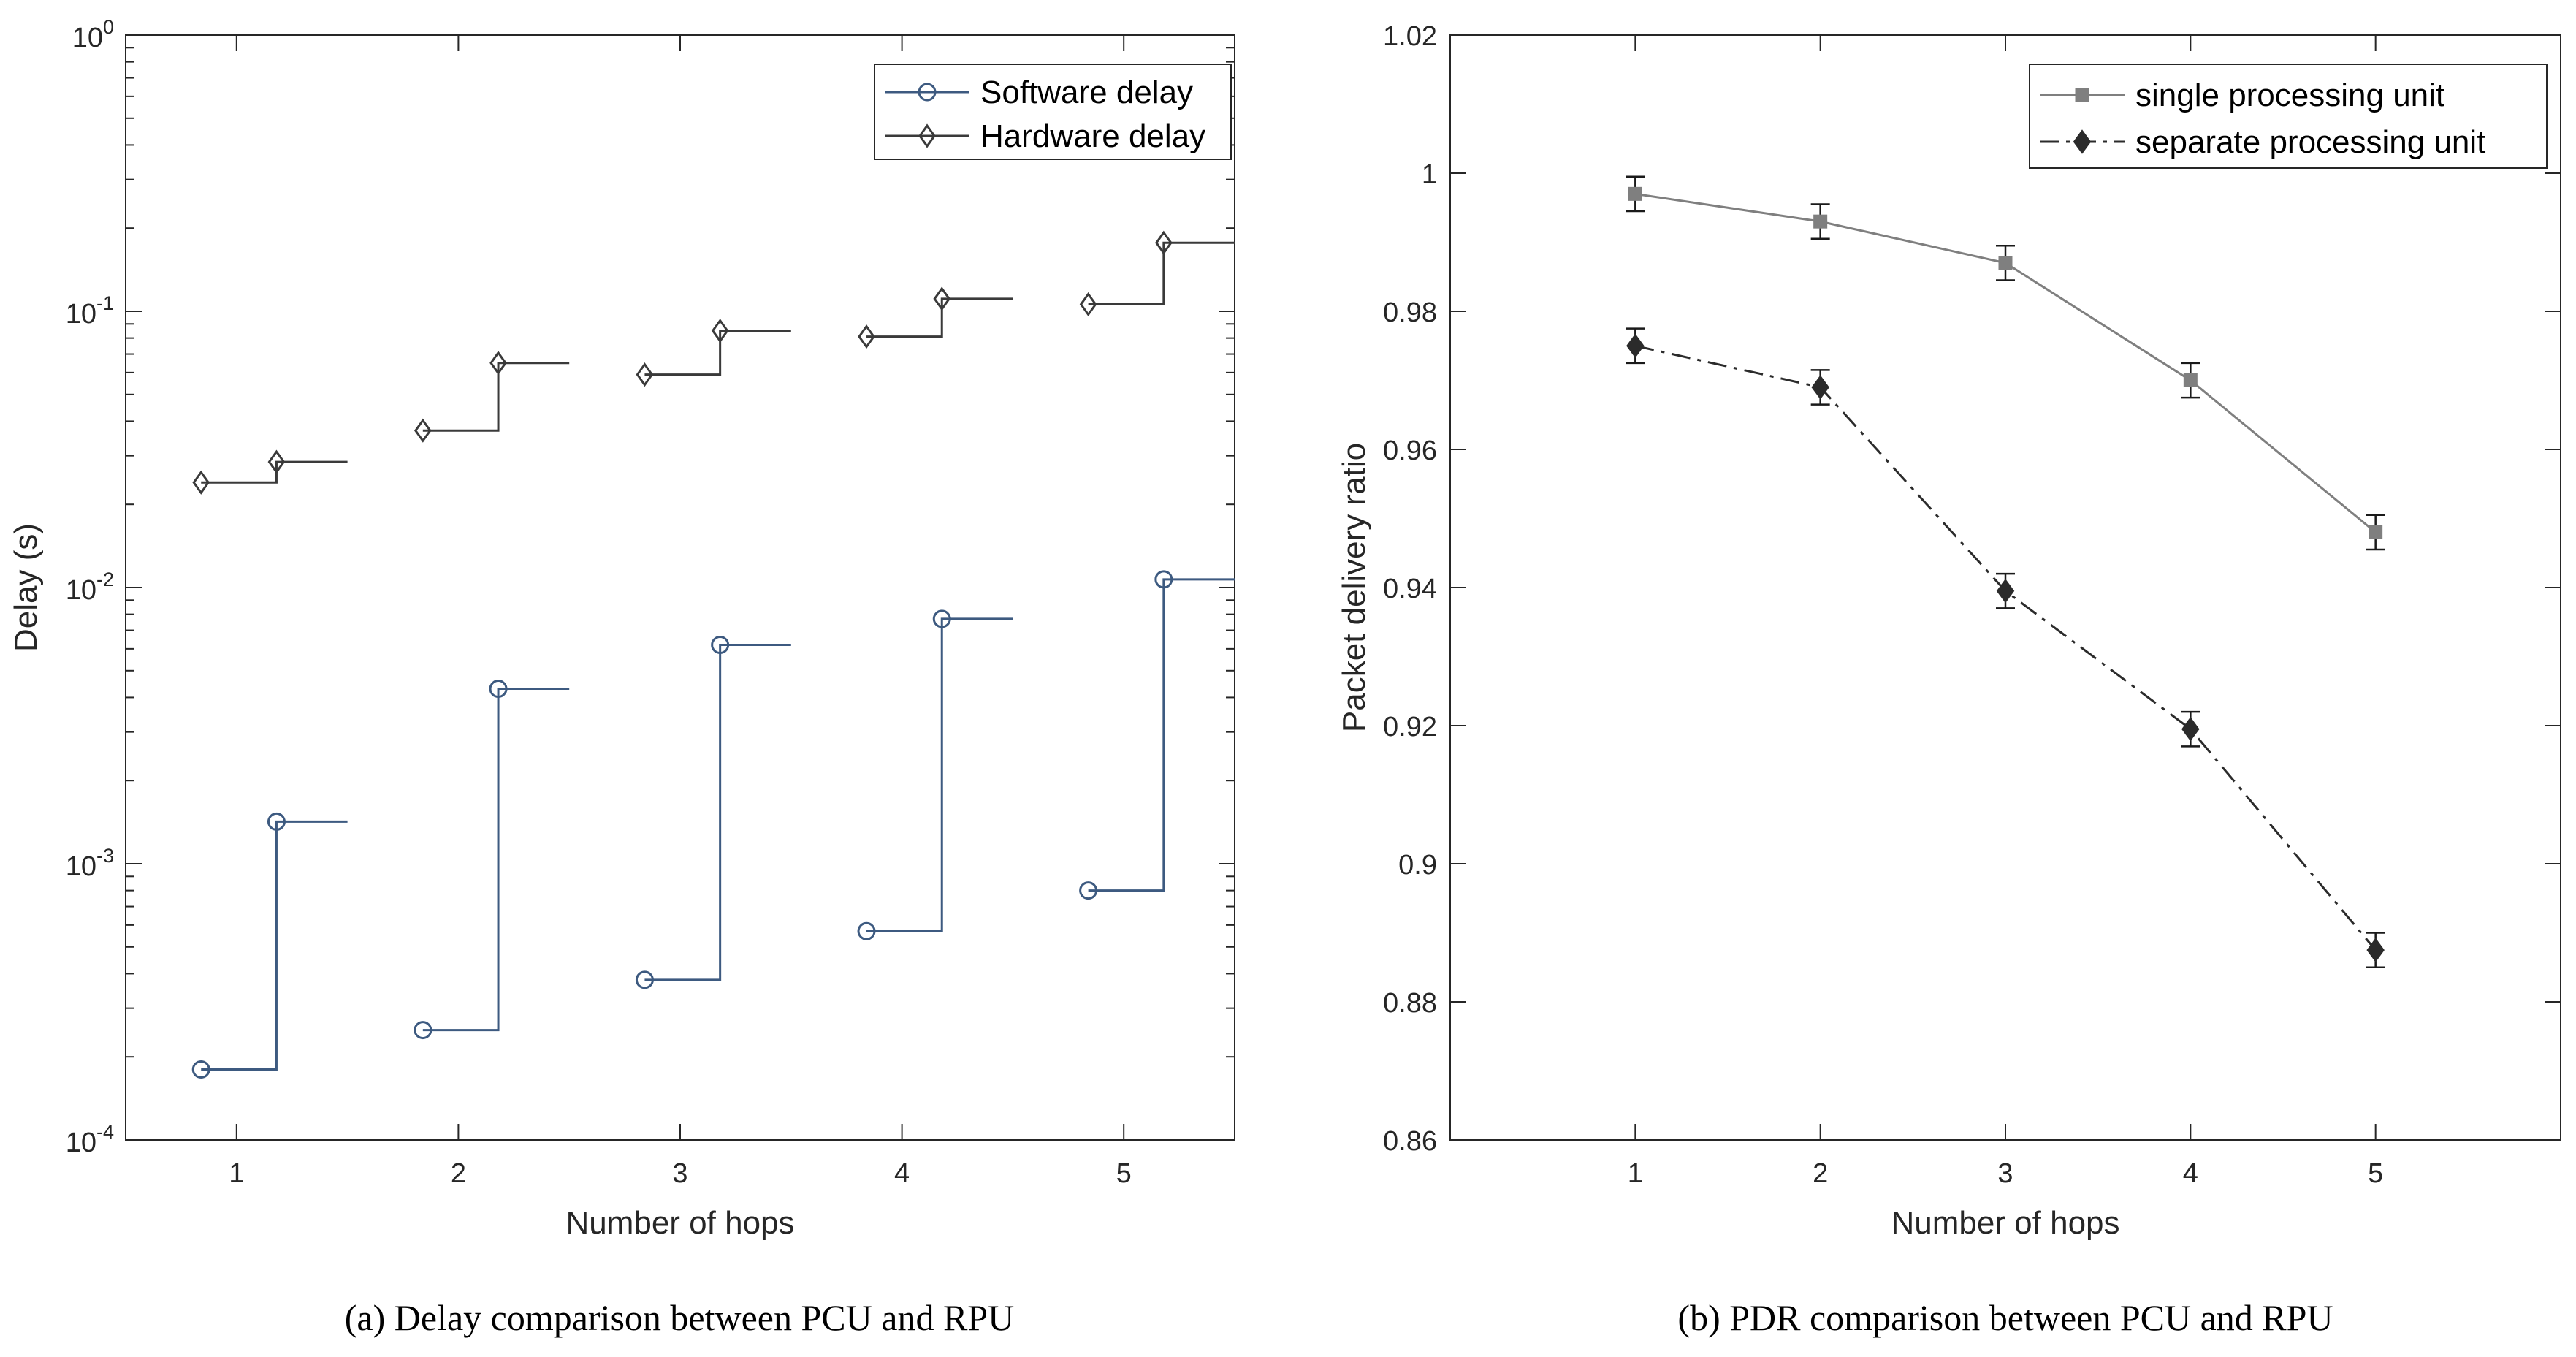 The height and width of the screenshot is (1357, 2576). I want to click on x-tick-label-b: 3, so click(2005, 1173).